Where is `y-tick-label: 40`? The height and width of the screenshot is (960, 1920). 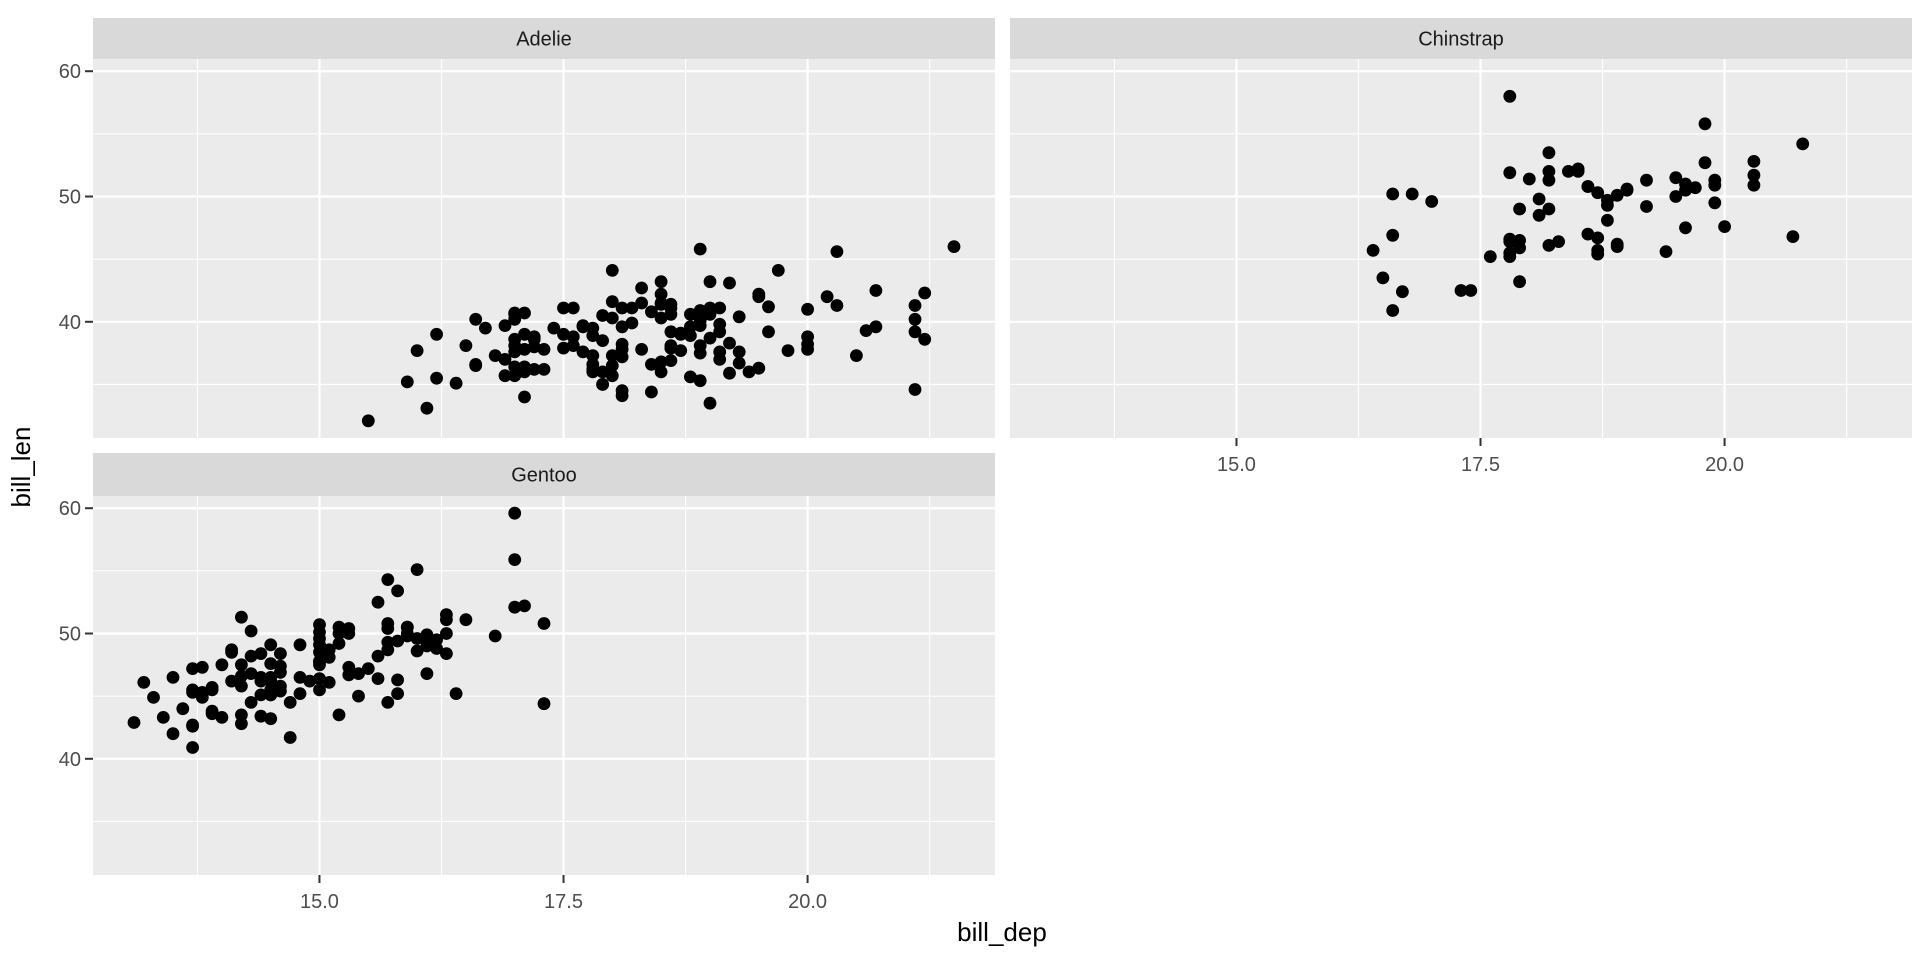 y-tick-label: 40 is located at coordinates (70, 760).